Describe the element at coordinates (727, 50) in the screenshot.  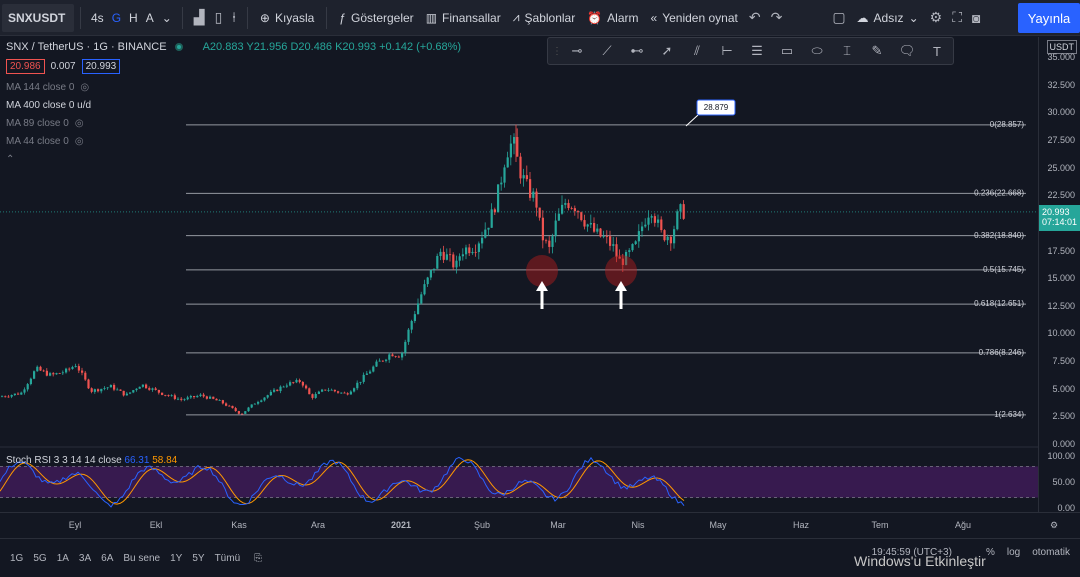
I see `date-range-icon: ⊢` at that location.